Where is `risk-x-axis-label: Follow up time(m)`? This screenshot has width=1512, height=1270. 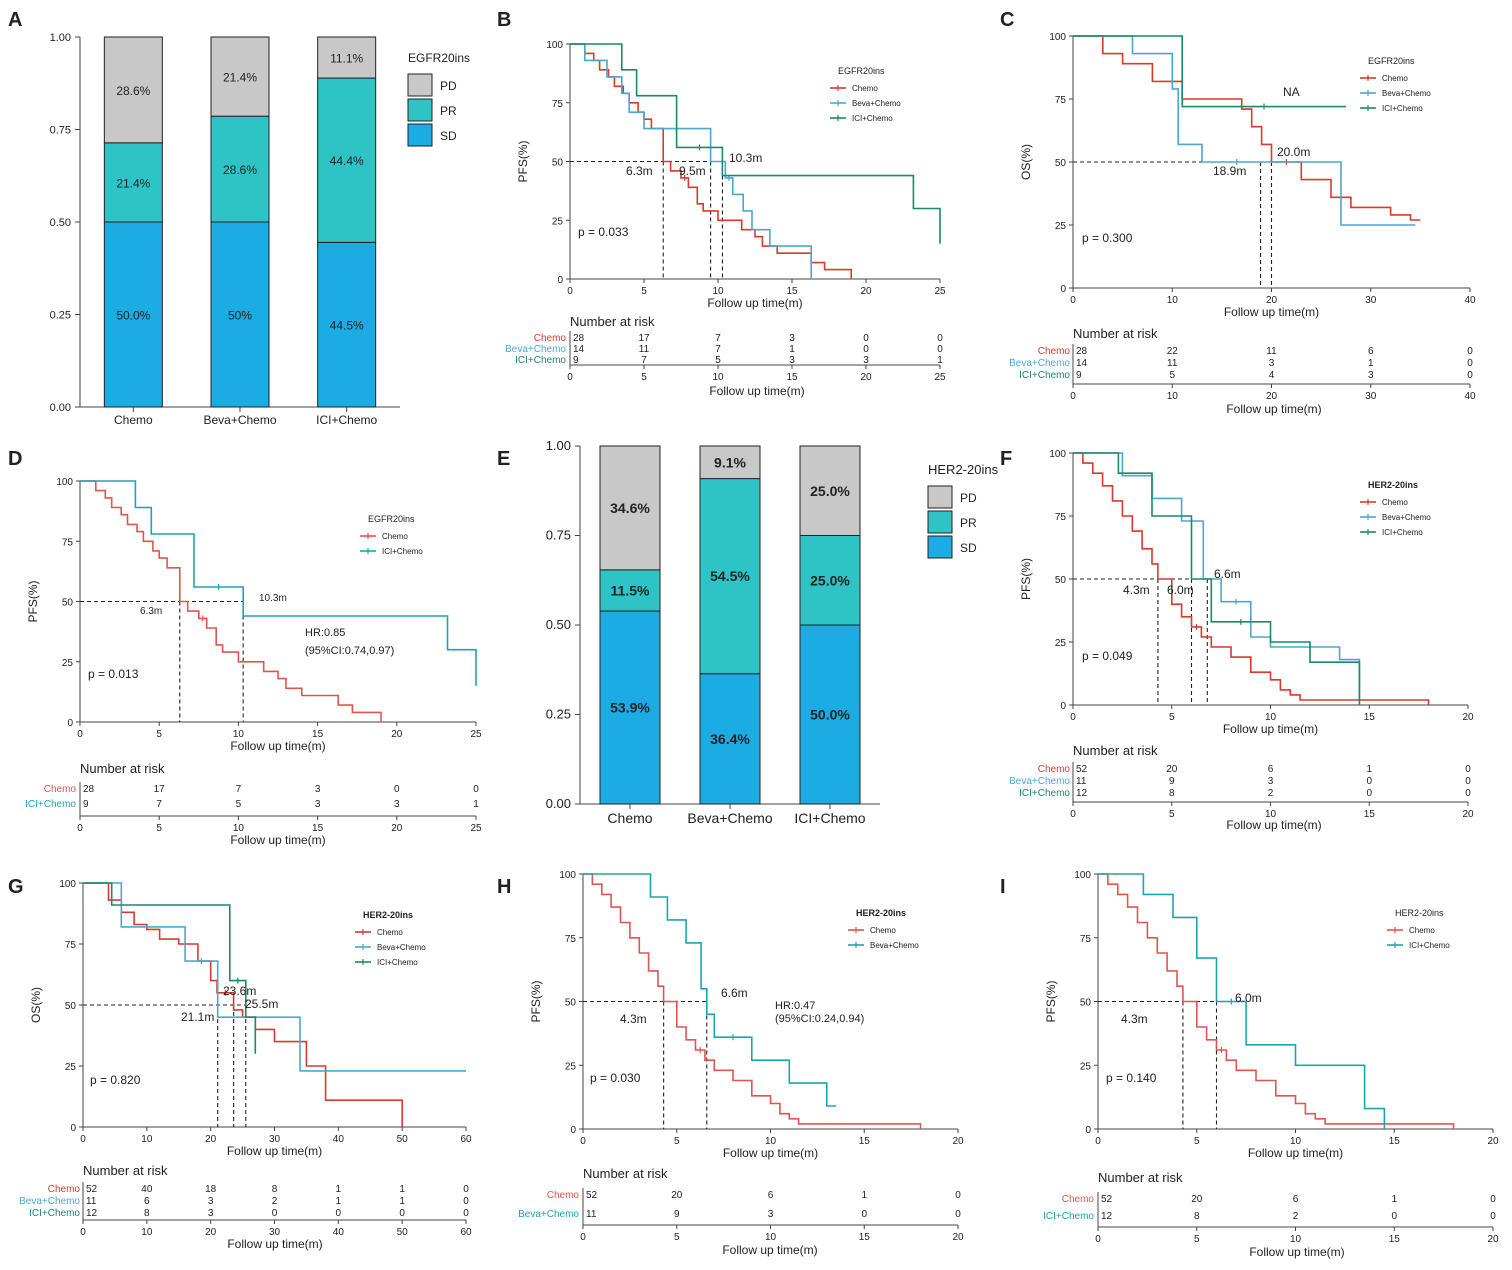
risk-x-axis-label: Follow up time(m) is located at coordinates (274, 1244).